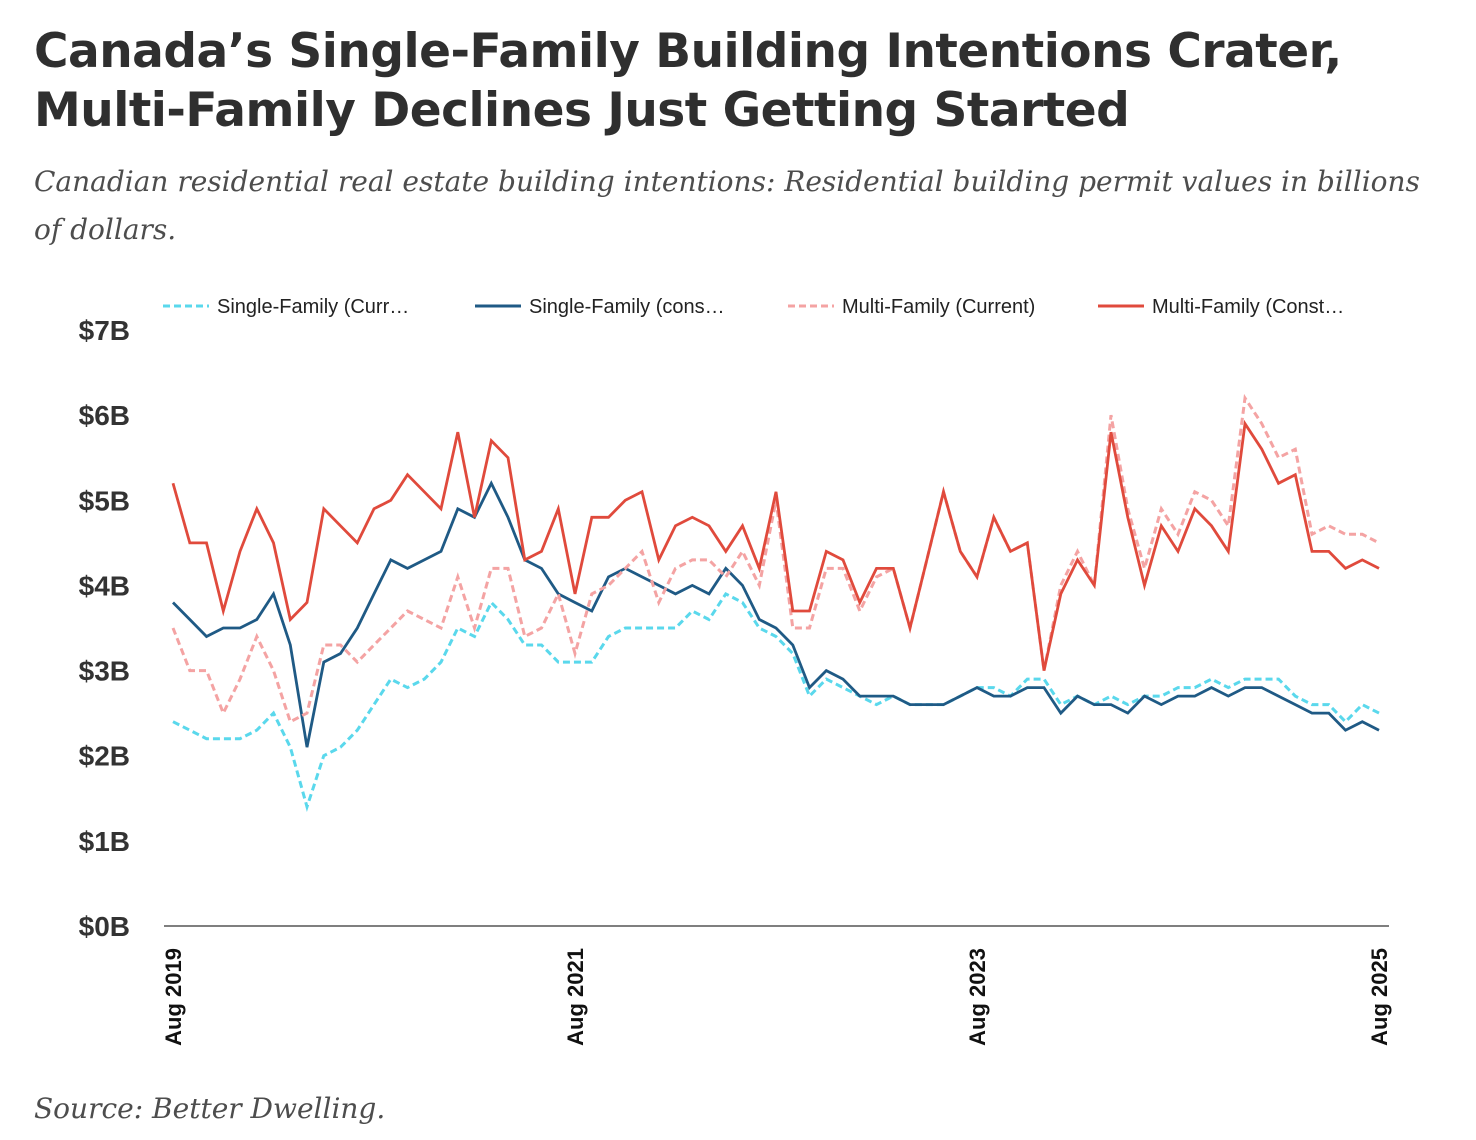  What do you see at coordinates (104, 628) in the screenshot?
I see `y-axis: $0B $1B $2B $3B $4B $5B $6B $7B` at bounding box center [104, 628].